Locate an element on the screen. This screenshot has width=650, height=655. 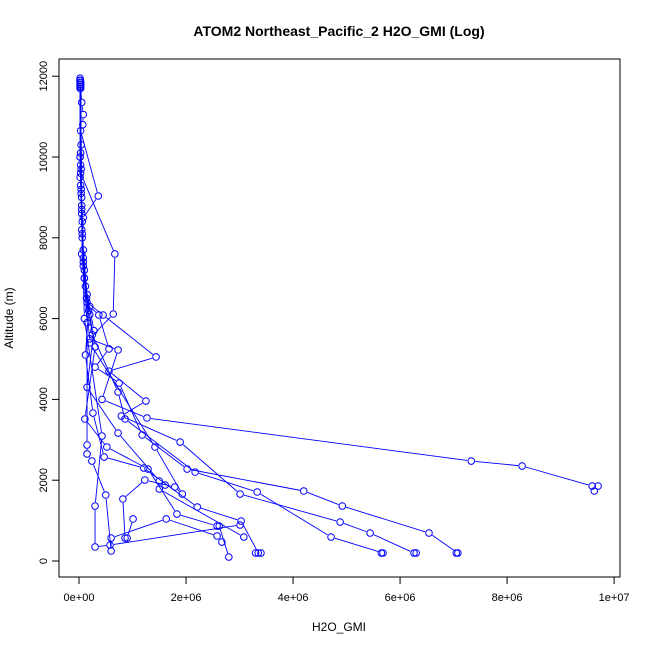
chart-title: ATOM2 Northeast_Pacific_2 H2O_GMI (Log) is located at coordinates (338, 31).